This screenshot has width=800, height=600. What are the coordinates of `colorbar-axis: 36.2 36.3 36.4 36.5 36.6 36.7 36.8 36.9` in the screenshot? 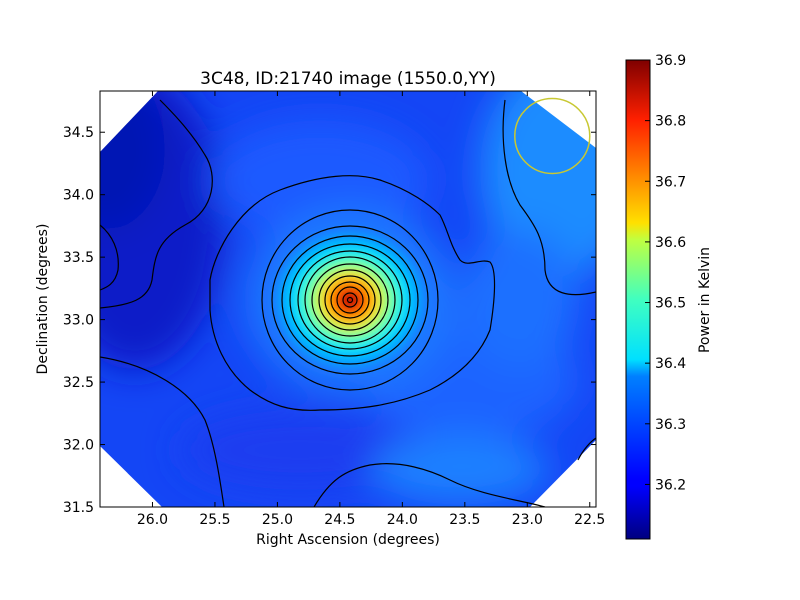 It's located at (665, 273).